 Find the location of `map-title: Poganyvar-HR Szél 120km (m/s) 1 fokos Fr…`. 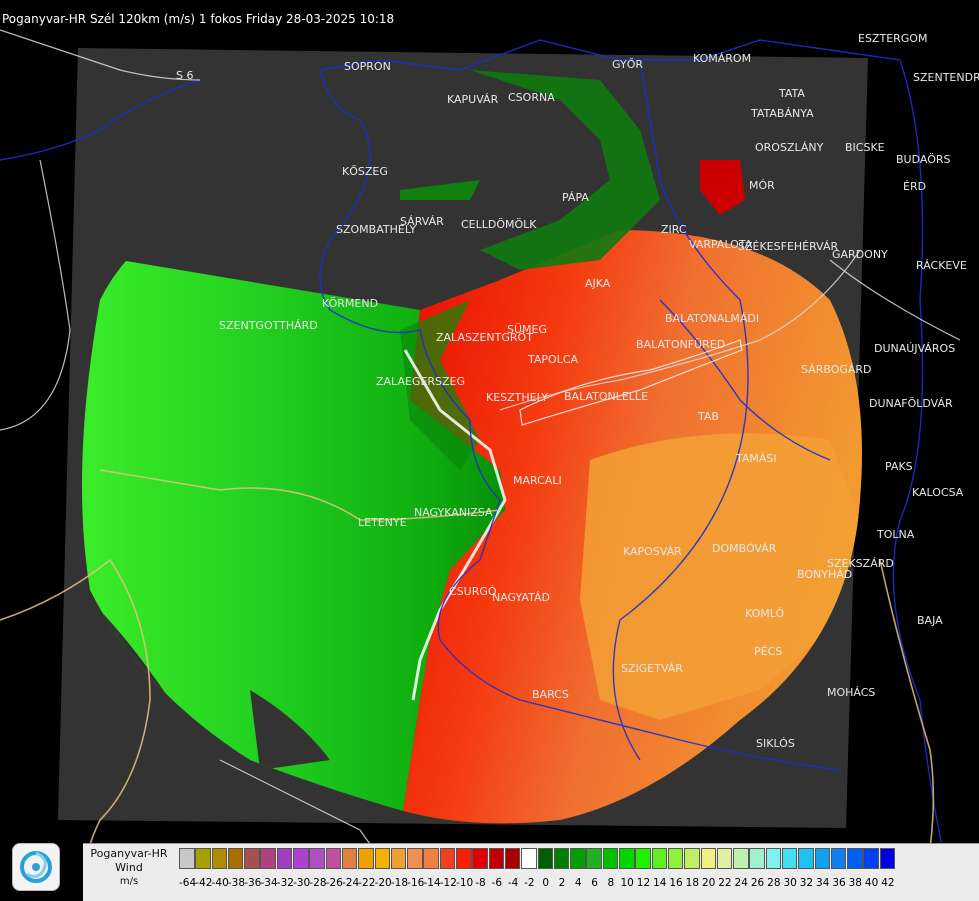

map-title: Poganyvar-HR Szél 120km (m/s) 1 fokos Fr… is located at coordinates (198, 19).